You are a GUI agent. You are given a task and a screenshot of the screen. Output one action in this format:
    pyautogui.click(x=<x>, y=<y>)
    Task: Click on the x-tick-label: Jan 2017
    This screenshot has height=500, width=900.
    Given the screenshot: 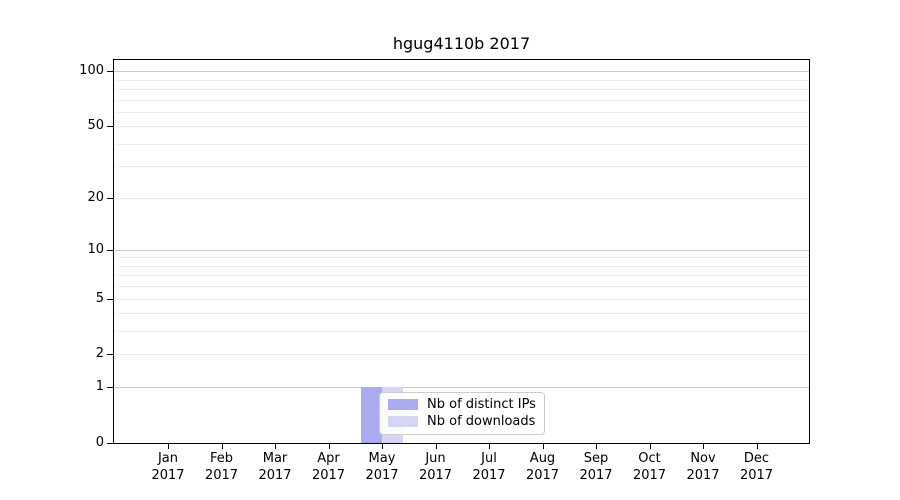 What is the action you would take?
    pyautogui.click(x=168, y=467)
    